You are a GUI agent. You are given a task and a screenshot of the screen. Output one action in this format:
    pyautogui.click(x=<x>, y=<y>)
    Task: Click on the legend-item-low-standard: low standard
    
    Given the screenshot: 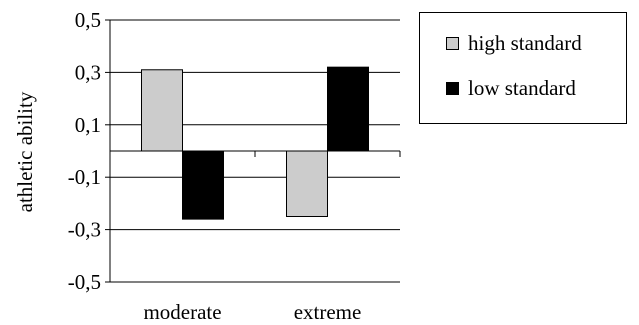 What is the action you would take?
    pyautogui.click(x=511, y=87)
    